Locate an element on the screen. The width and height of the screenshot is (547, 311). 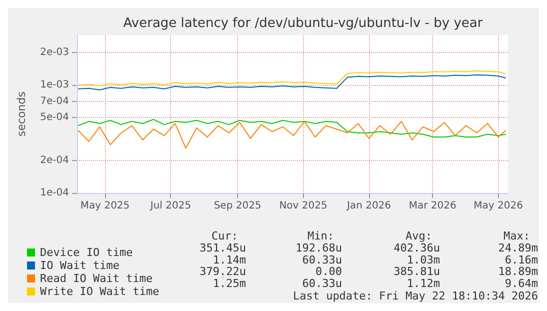
y-tick-label: 5e-04 is located at coordinates (54, 117).